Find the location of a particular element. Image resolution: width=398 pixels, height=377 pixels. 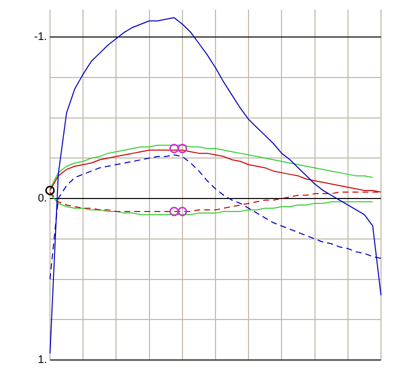

y-tick-label: 1. is located at coordinates (42, 360).